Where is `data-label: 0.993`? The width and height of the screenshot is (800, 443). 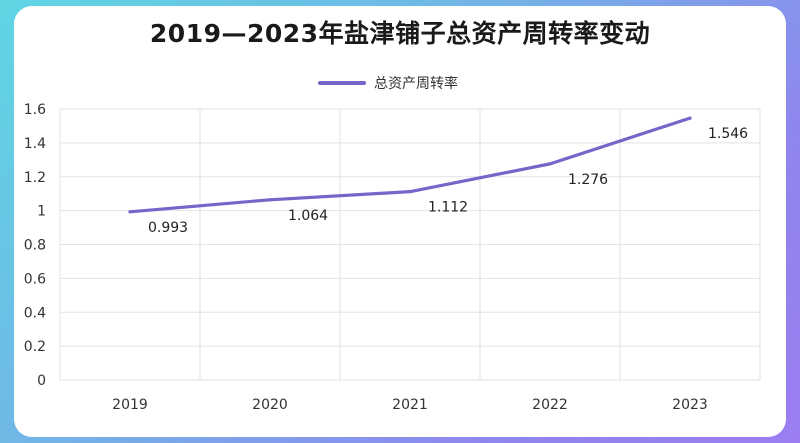 data-label: 0.993 is located at coordinates (168, 228).